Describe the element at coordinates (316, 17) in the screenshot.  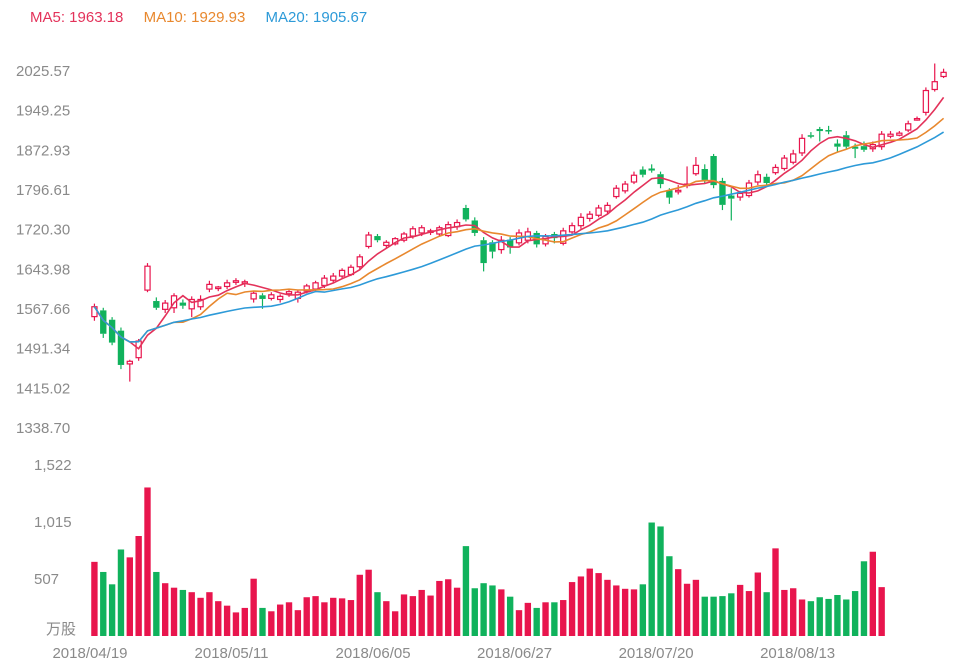
I see `legend-ma20: MA20: 1905.67` at that location.